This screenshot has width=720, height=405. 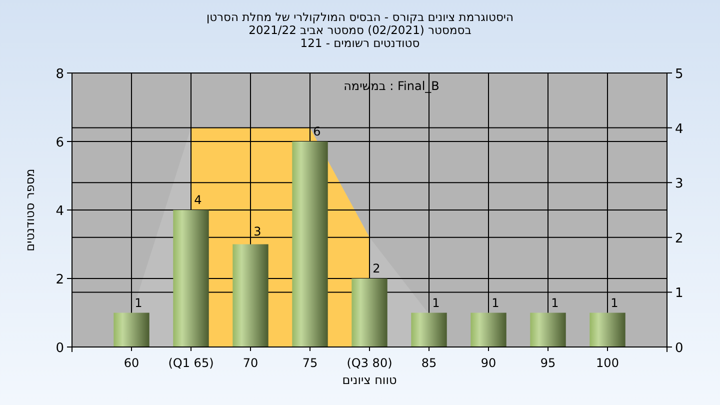 What do you see at coordinates (60, 211) in the screenshot?
I see `y-tick-label: 4` at bounding box center [60, 211].